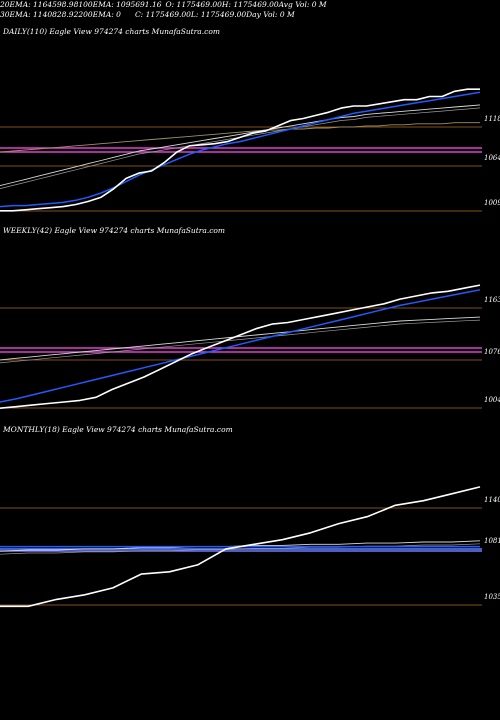  I want to click on y-tick-label: 1076, so click(492, 352).